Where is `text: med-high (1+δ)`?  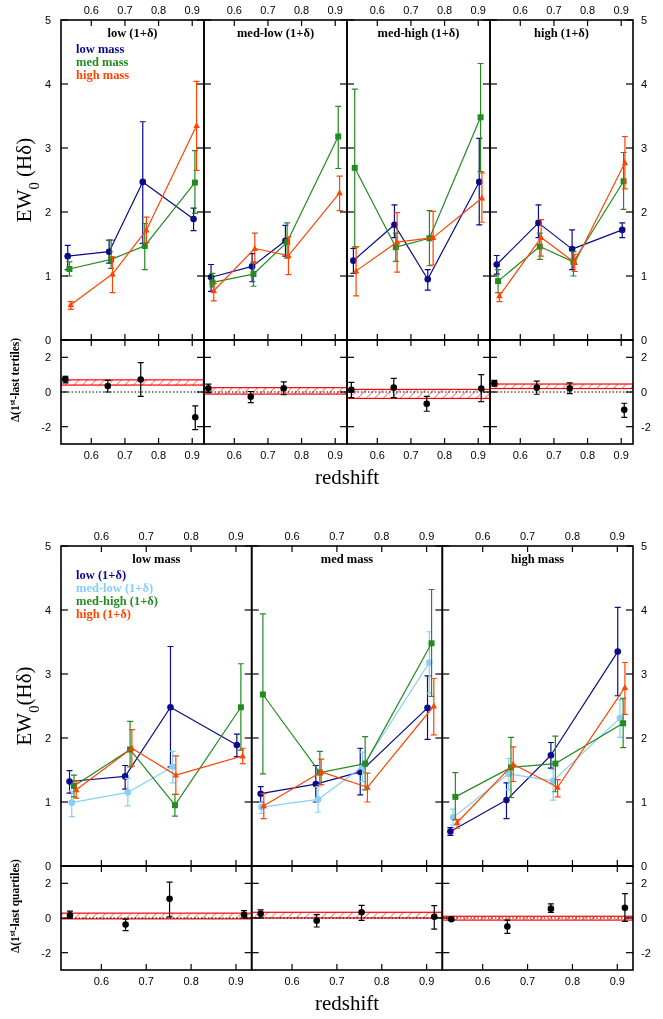 text: med-high (1+δ) is located at coordinates (117, 601).